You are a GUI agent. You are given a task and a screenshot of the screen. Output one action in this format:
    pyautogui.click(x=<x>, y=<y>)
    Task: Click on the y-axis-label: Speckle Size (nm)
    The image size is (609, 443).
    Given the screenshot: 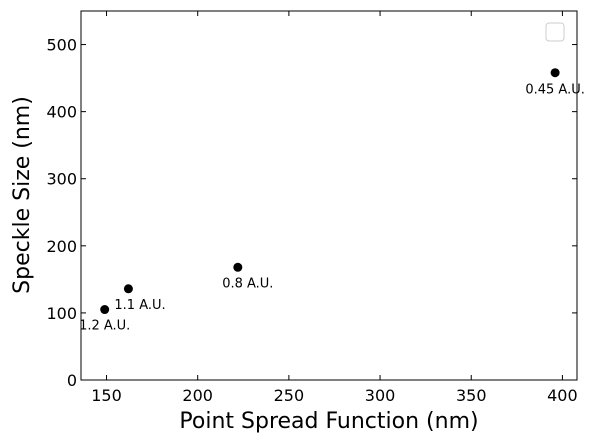 What is the action you would take?
    pyautogui.click(x=22, y=195)
    